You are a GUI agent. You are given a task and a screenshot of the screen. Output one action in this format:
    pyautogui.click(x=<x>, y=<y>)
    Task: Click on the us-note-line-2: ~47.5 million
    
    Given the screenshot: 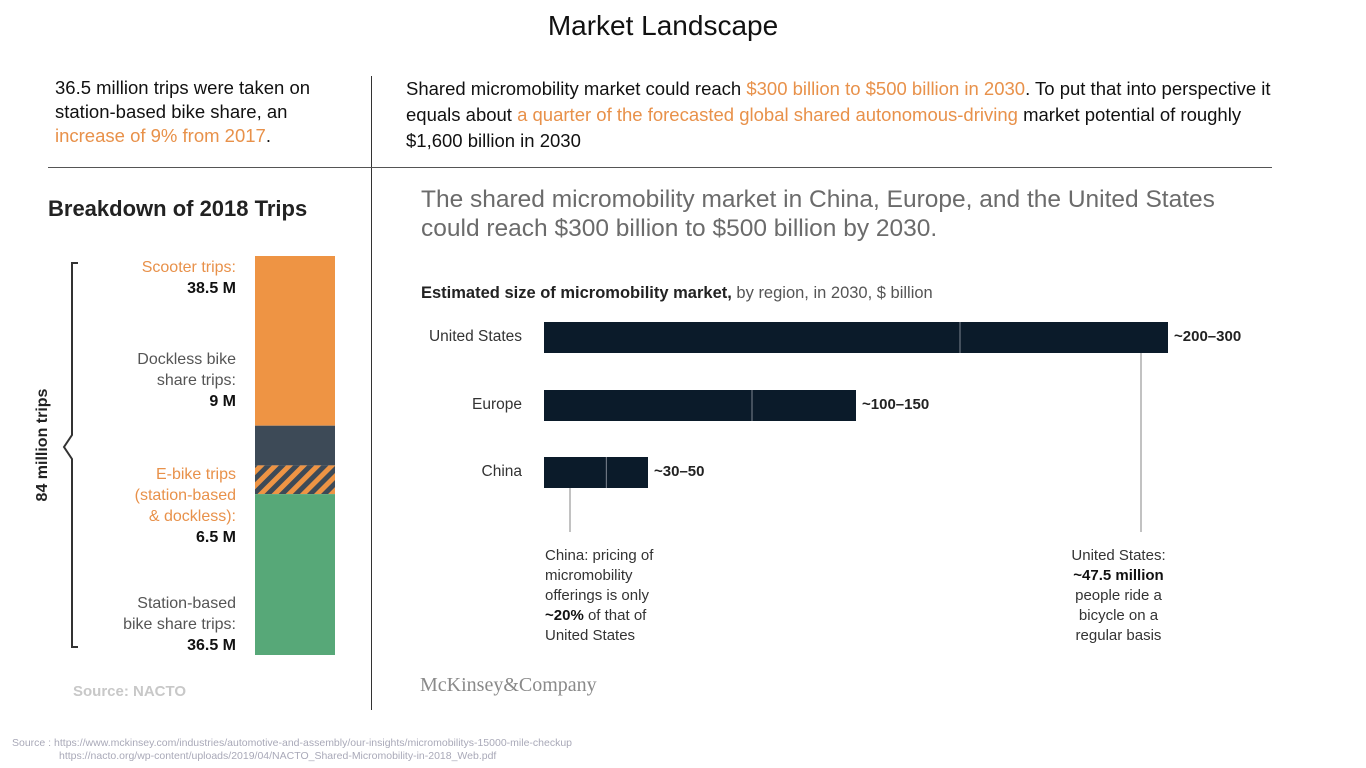 What is the action you would take?
    pyautogui.click(x=1118, y=576)
    